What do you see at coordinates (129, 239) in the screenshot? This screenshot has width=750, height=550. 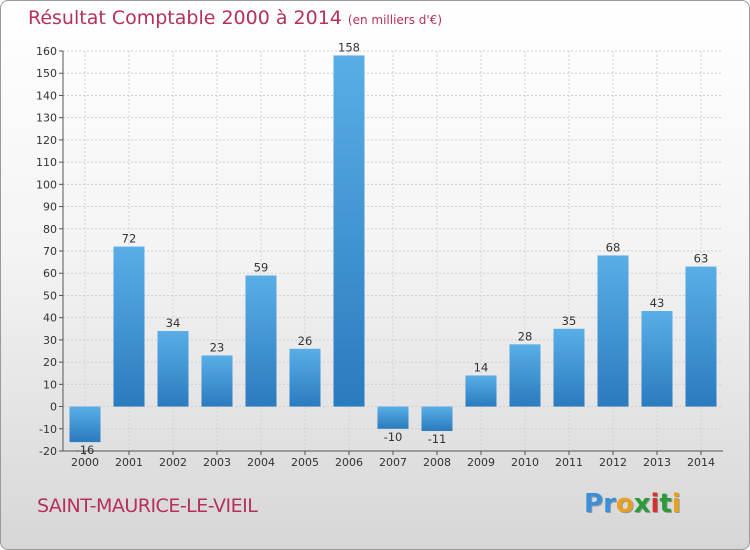 I see `data-label: 72` at bounding box center [129, 239].